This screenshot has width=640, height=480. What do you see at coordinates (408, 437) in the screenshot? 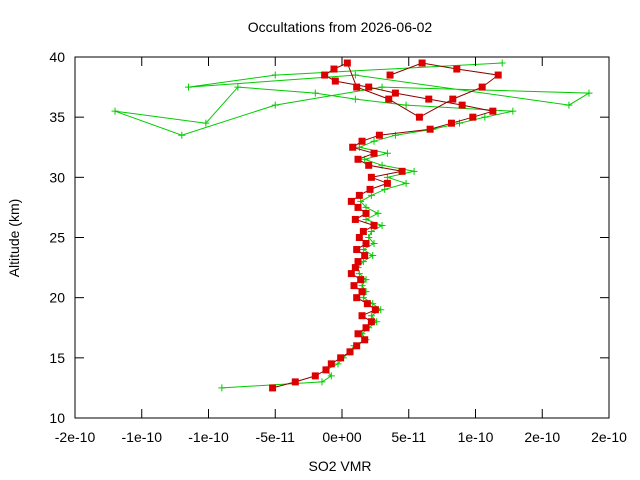
I see `x-tick-label: 5e-11` at bounding box center [408, 437].